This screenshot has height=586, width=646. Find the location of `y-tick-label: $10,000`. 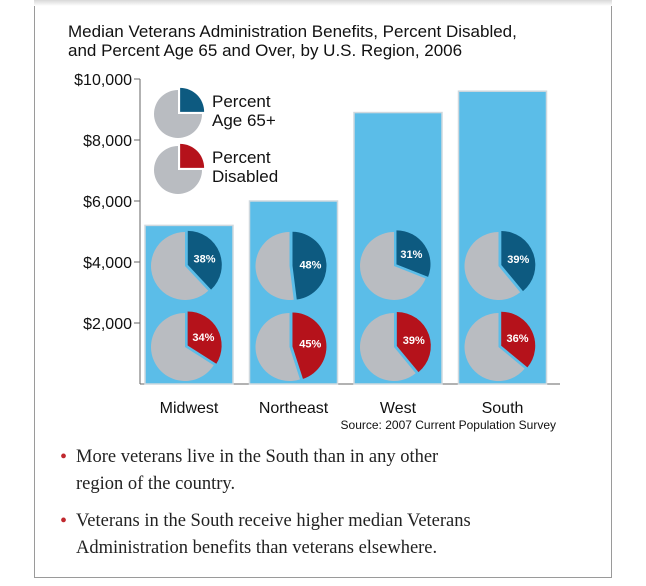

y-tick-label: $10,000 is located at coordinates (103, 80).